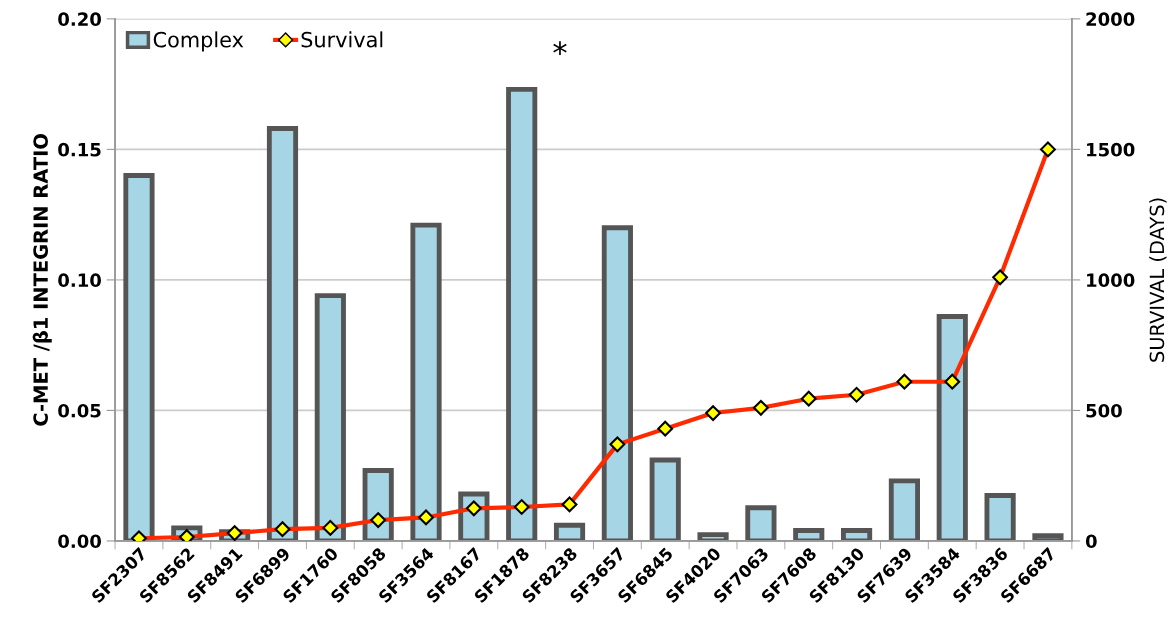 This screenshot has width=1174, height=629. I want to click on y2-tick-label: 1000, so click(1111, 280).